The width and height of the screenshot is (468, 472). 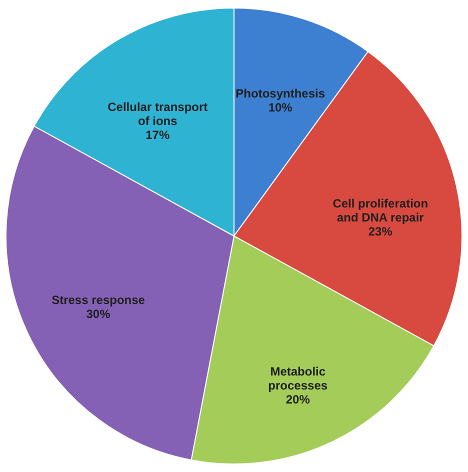 I want to click on slice-label: Stress response, so click(x=99, y=299).